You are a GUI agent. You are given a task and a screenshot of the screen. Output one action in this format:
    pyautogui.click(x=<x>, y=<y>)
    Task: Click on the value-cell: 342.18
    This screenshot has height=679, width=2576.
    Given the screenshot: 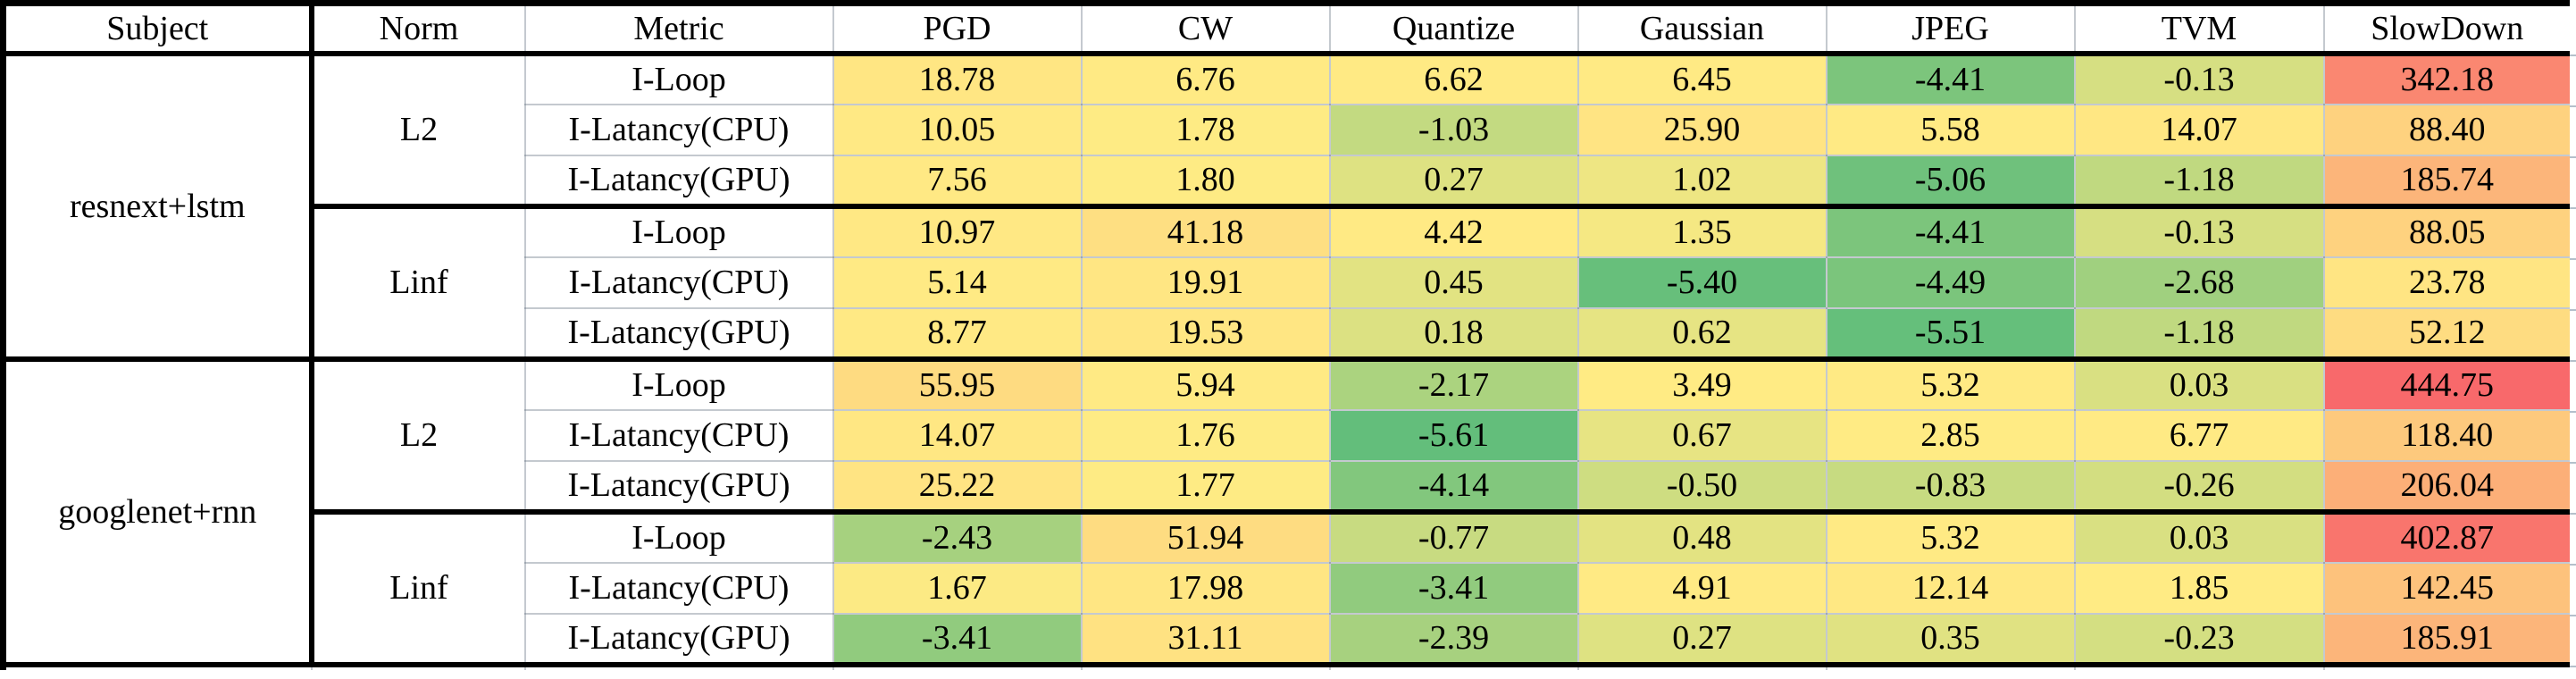 What is the action you would take?
    pyautogui.click(x=2449, y=78)
    